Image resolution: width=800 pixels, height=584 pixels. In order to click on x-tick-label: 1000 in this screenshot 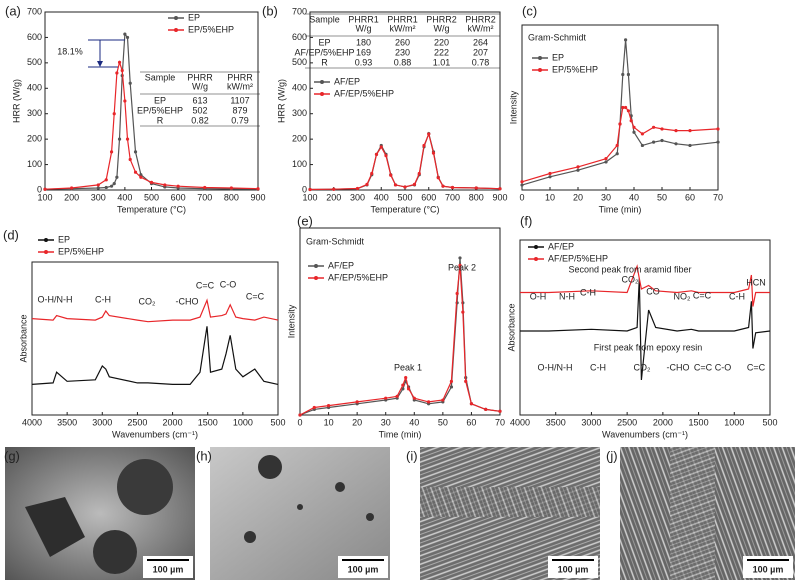, I will do `click(243, 422)`.